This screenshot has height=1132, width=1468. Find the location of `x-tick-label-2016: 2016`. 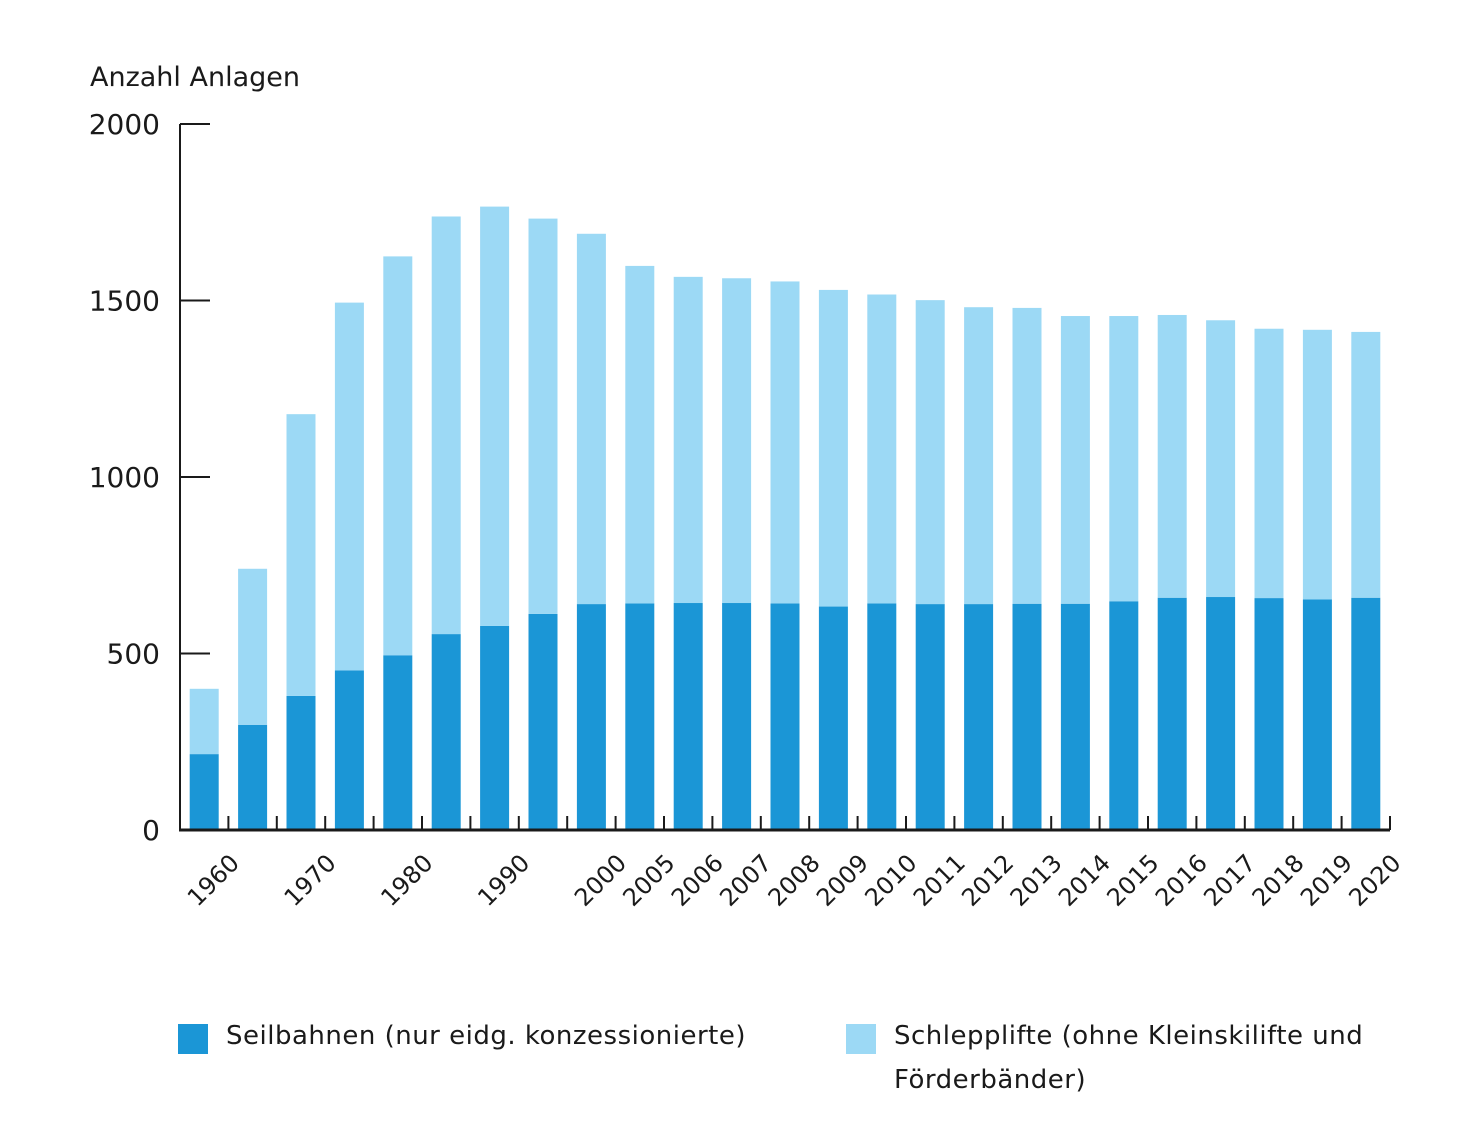

x-tick-label-2016: 2016 is located at coordinates (1181, 880).